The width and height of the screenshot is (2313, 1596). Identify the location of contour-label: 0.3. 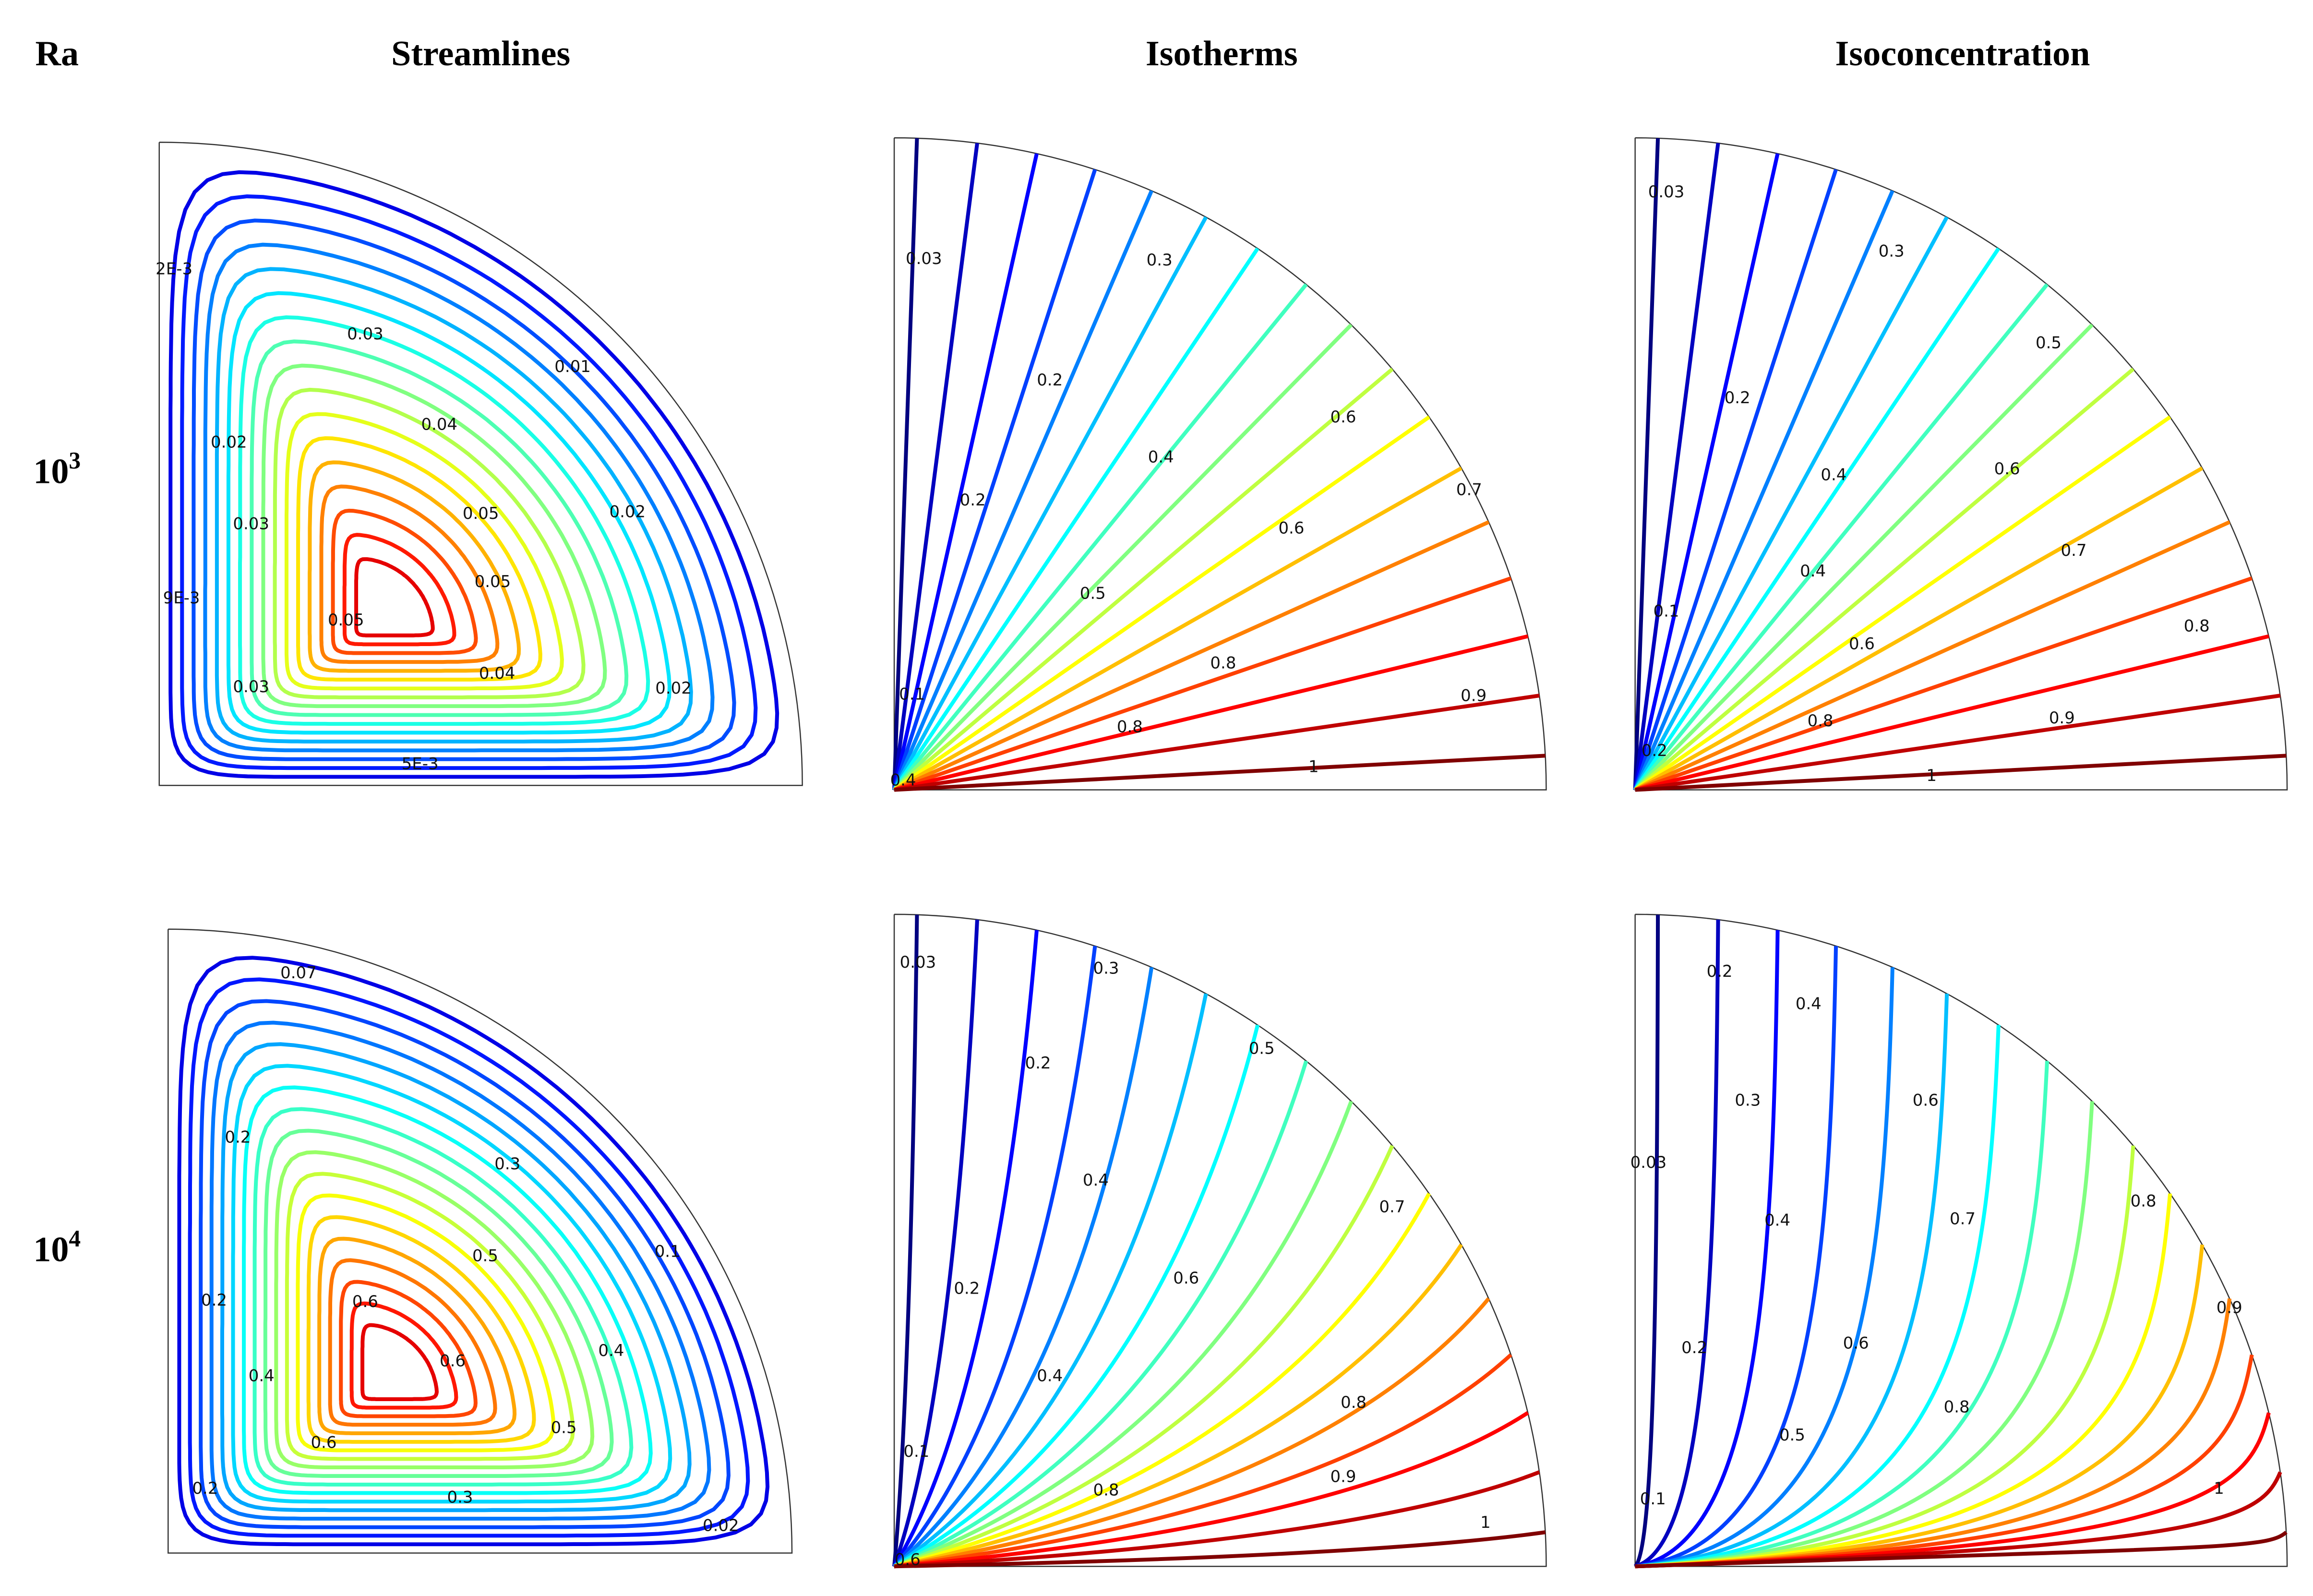
(1892, 251).